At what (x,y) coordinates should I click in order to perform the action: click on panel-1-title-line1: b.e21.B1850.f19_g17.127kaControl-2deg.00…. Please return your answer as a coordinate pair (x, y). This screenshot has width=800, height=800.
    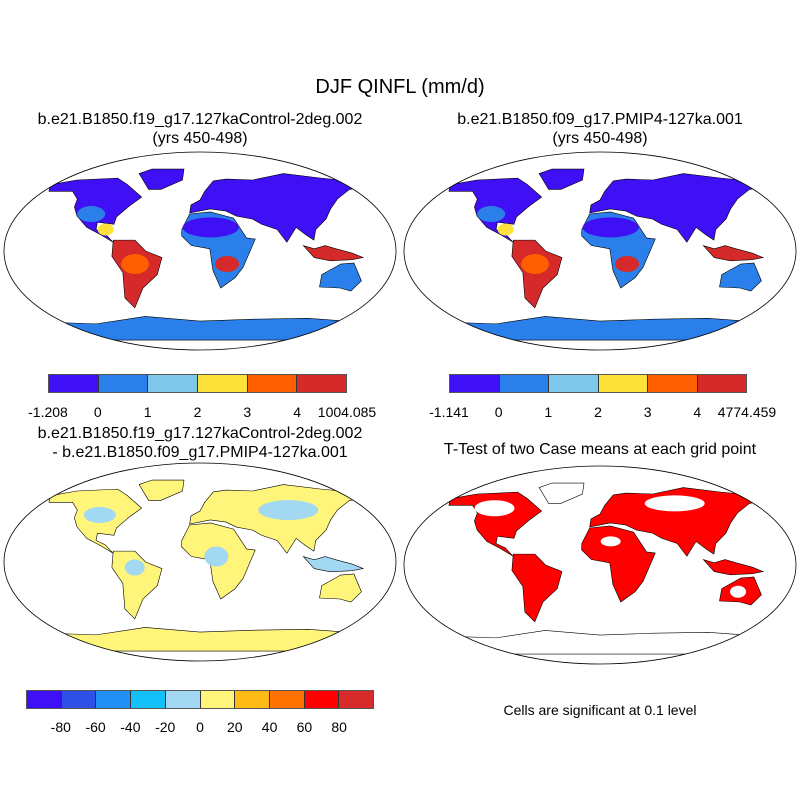
    Looking at the image, I should click on (200, 119).